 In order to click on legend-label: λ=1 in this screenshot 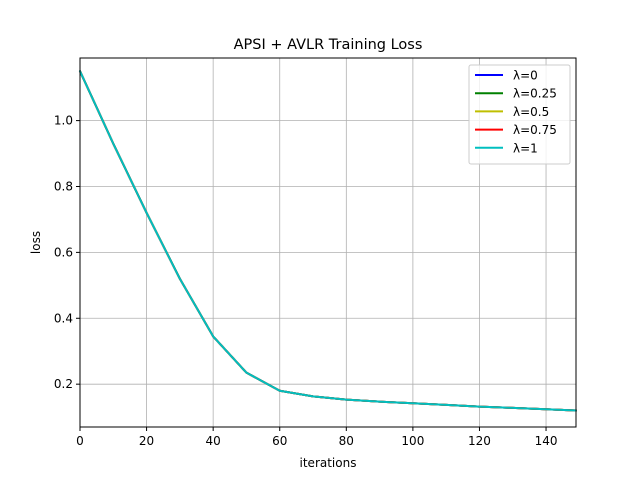, I will do `click(525, 148)`.